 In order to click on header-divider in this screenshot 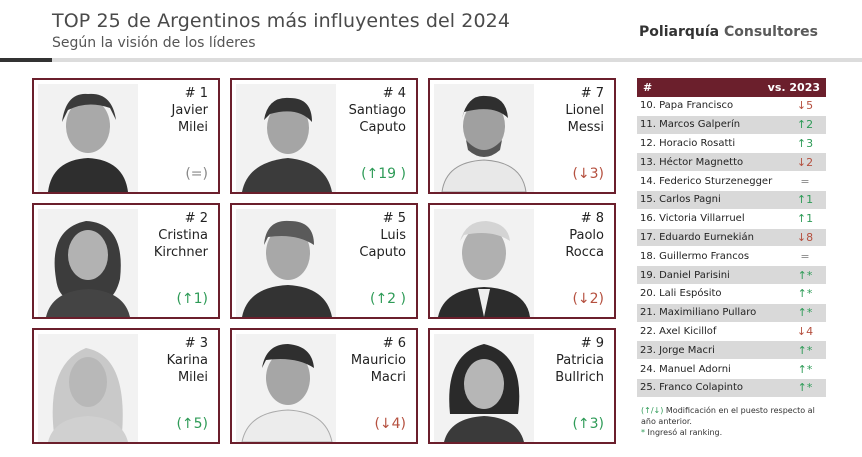, I will do `click(431, 60)`.